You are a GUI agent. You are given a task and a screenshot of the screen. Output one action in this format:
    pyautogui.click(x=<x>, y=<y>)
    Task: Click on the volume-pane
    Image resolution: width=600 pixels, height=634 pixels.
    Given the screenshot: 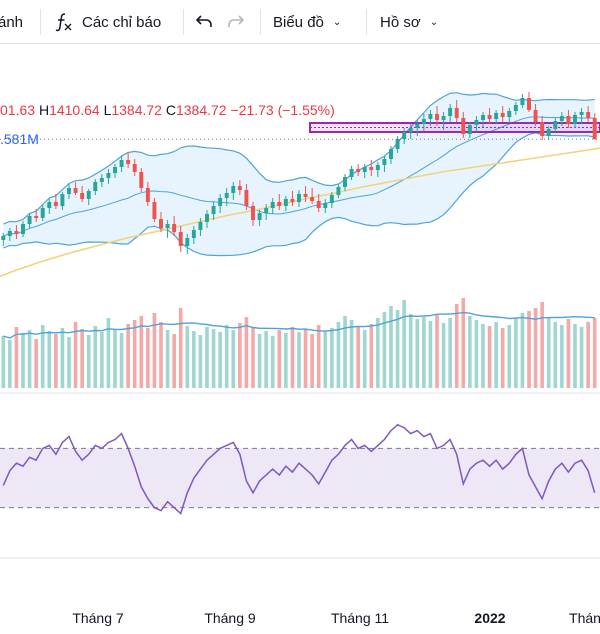 What is the action you would take?
    pyautogui.click(x=299, y=343)
    